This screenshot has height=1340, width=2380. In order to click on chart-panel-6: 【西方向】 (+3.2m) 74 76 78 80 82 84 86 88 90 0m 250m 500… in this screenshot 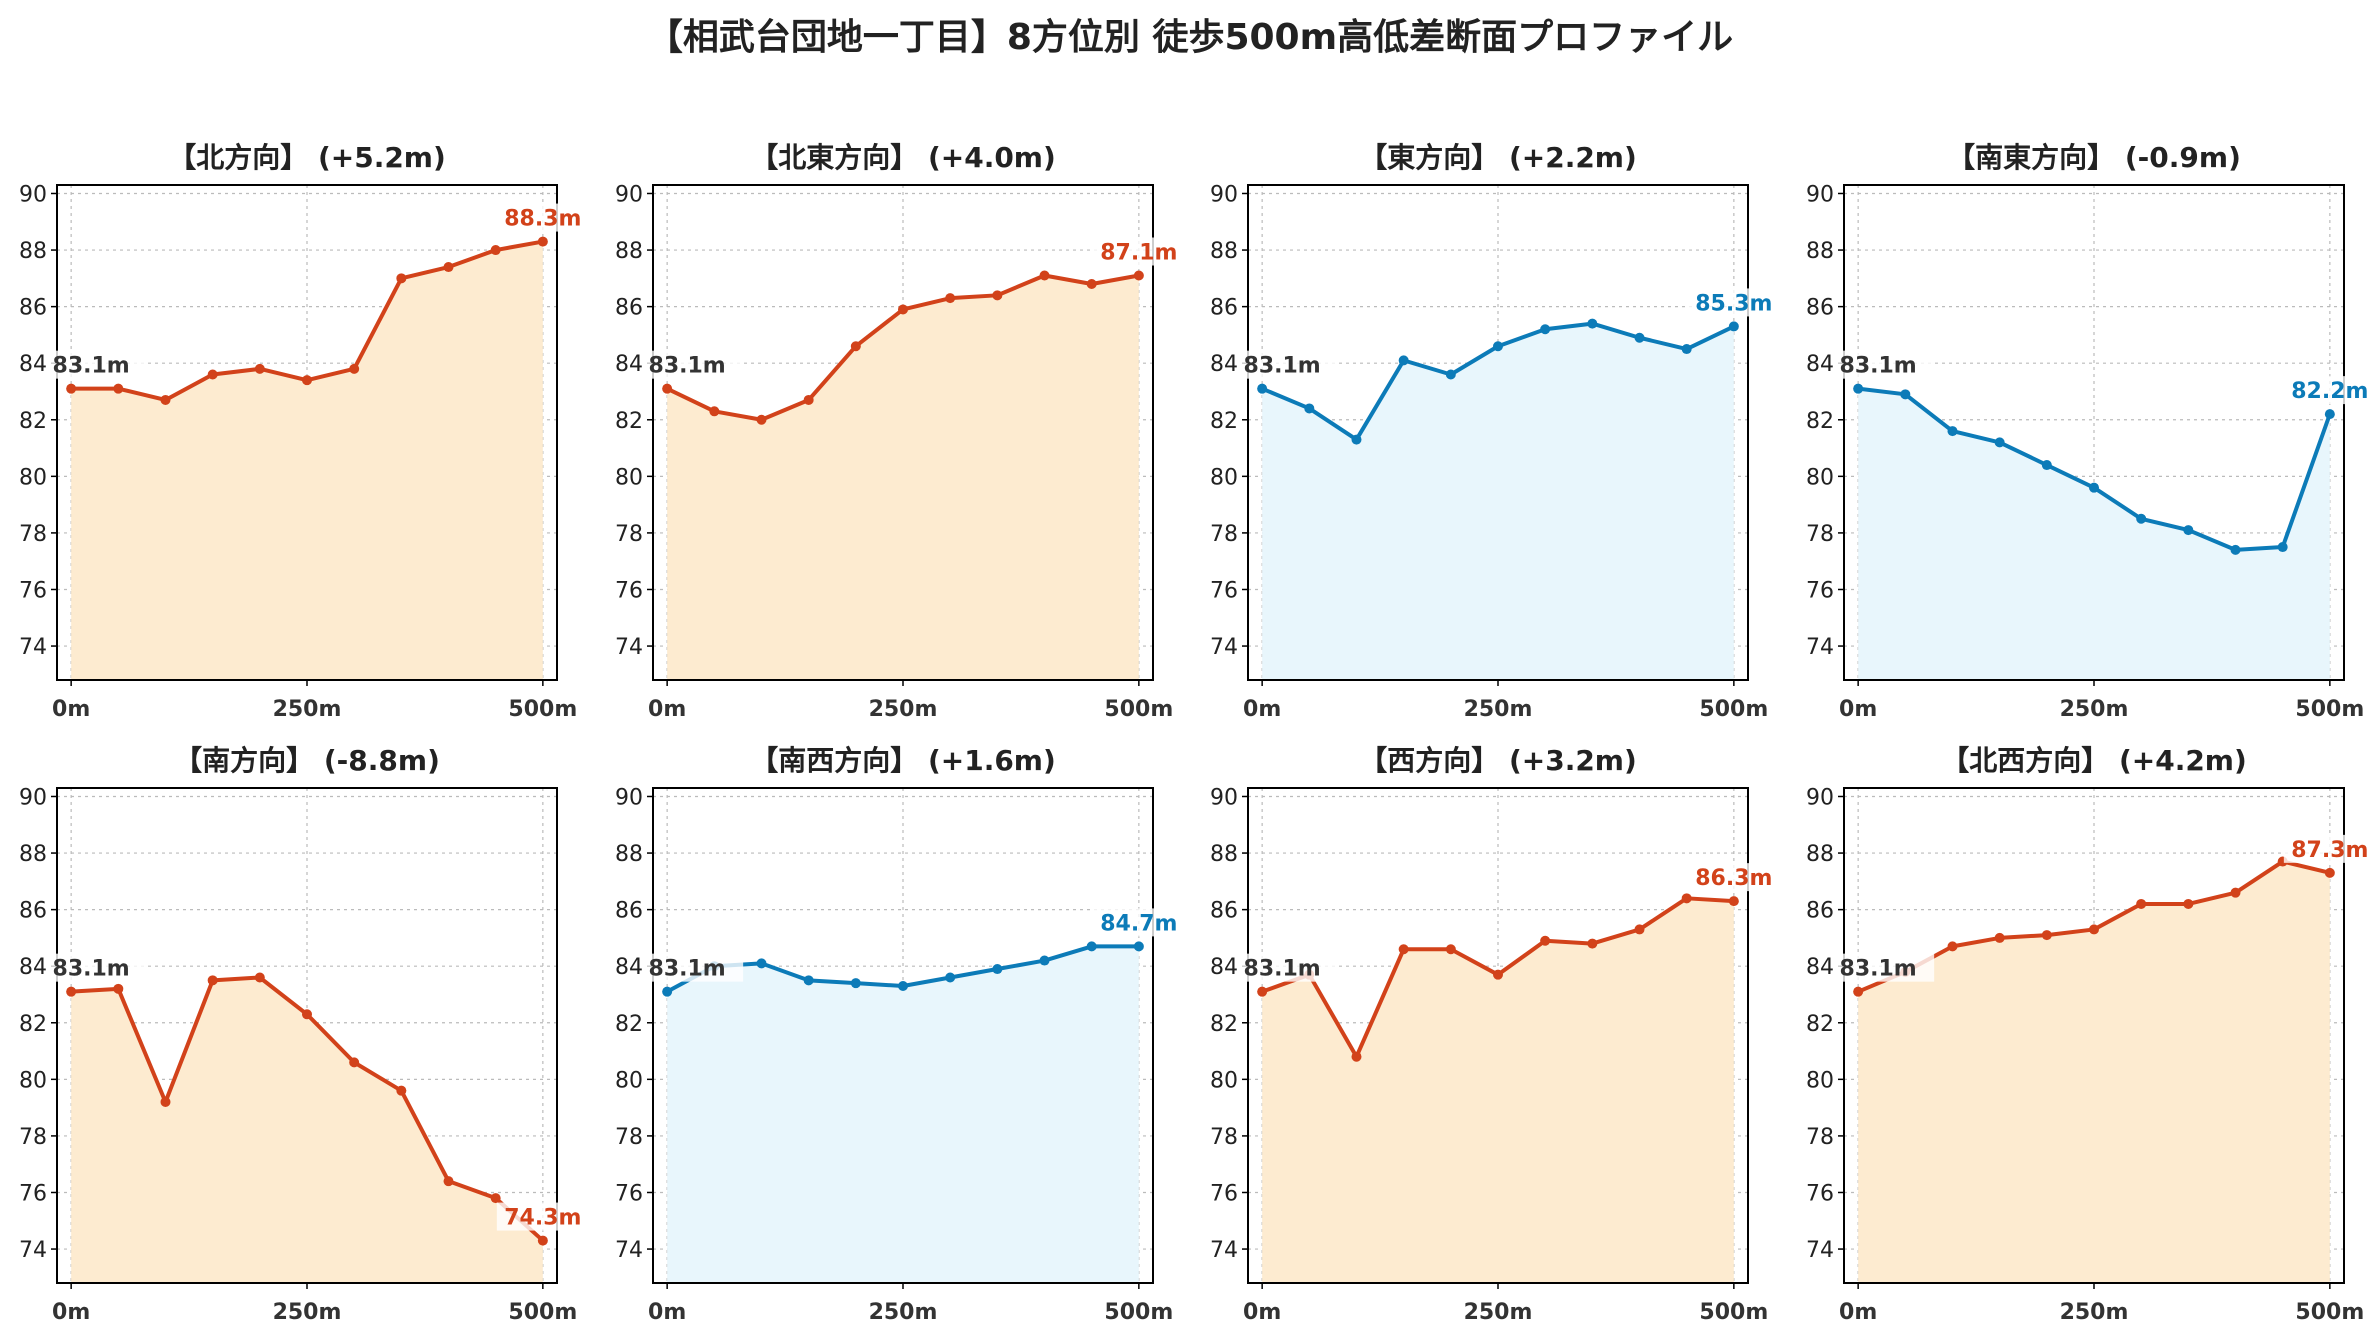, I will do `click(1495, 1034)`.